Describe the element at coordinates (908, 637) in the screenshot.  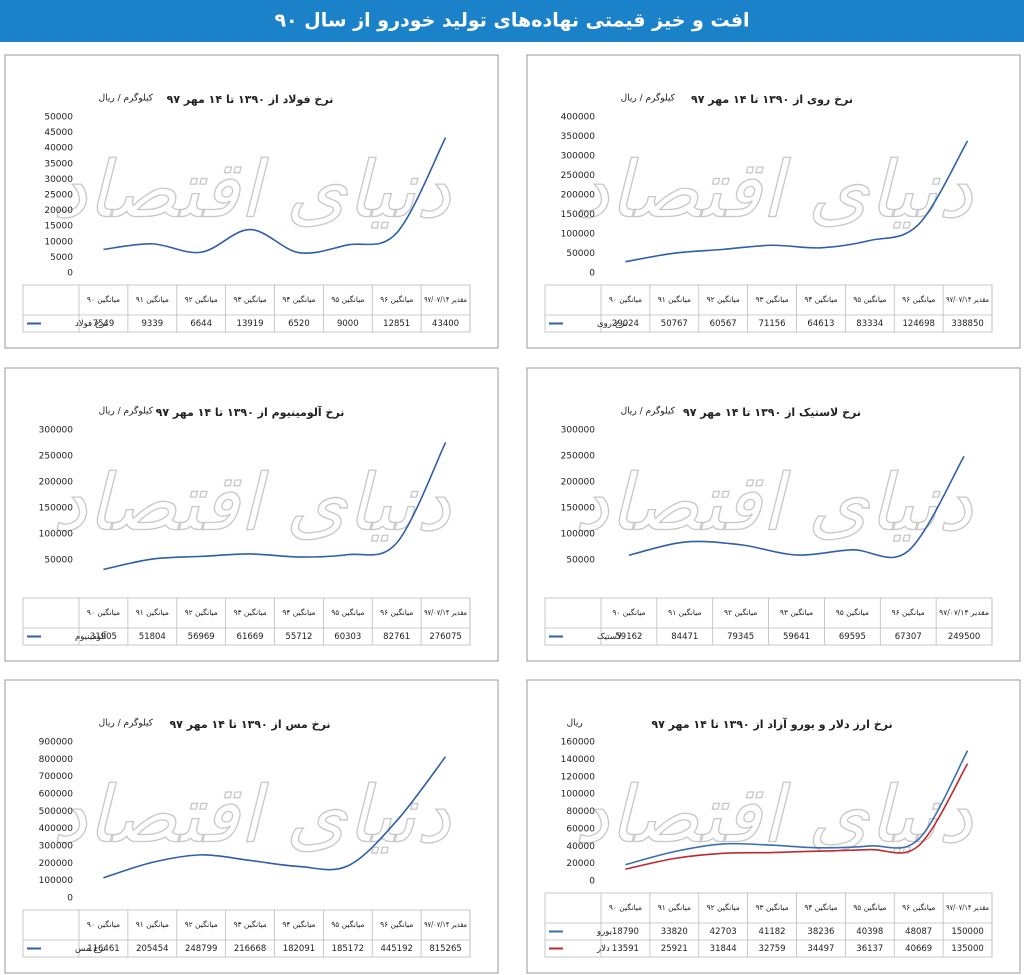
I see `table-value: 67307` at that location.